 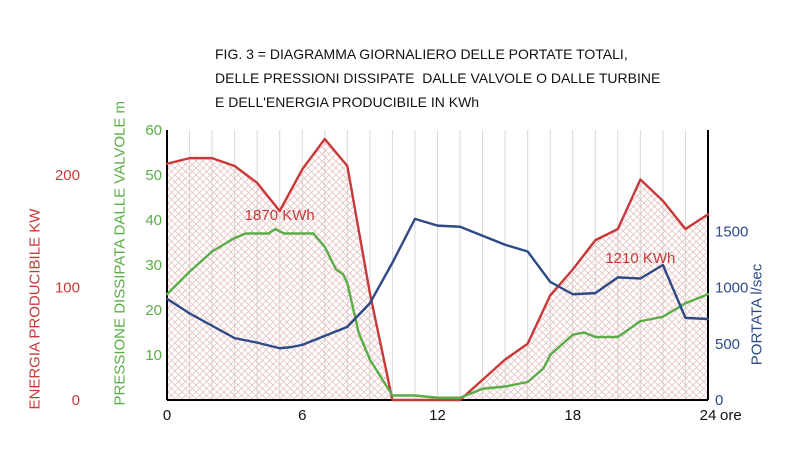 What do you see at coordinates (757, 314) in the screenshot?
I see `flow-axis-label: PORTATA l/sec` at bounding box center [757, 314].